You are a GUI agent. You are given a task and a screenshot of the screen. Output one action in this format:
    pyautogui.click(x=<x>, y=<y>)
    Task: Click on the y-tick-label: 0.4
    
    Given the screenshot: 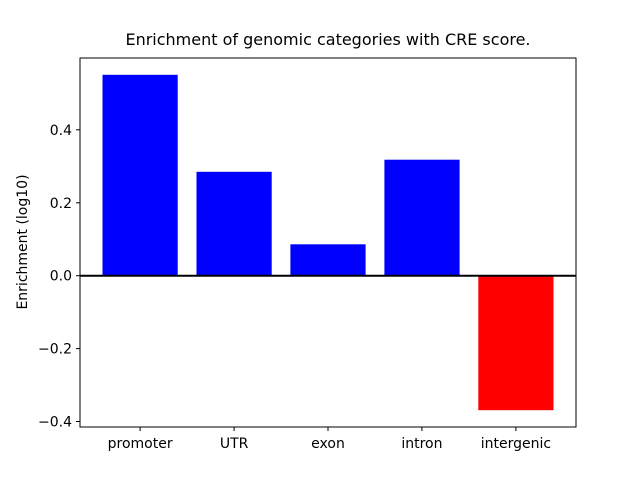 What is the action you would take?
    pyautogui.click(x=61, y=131)
    